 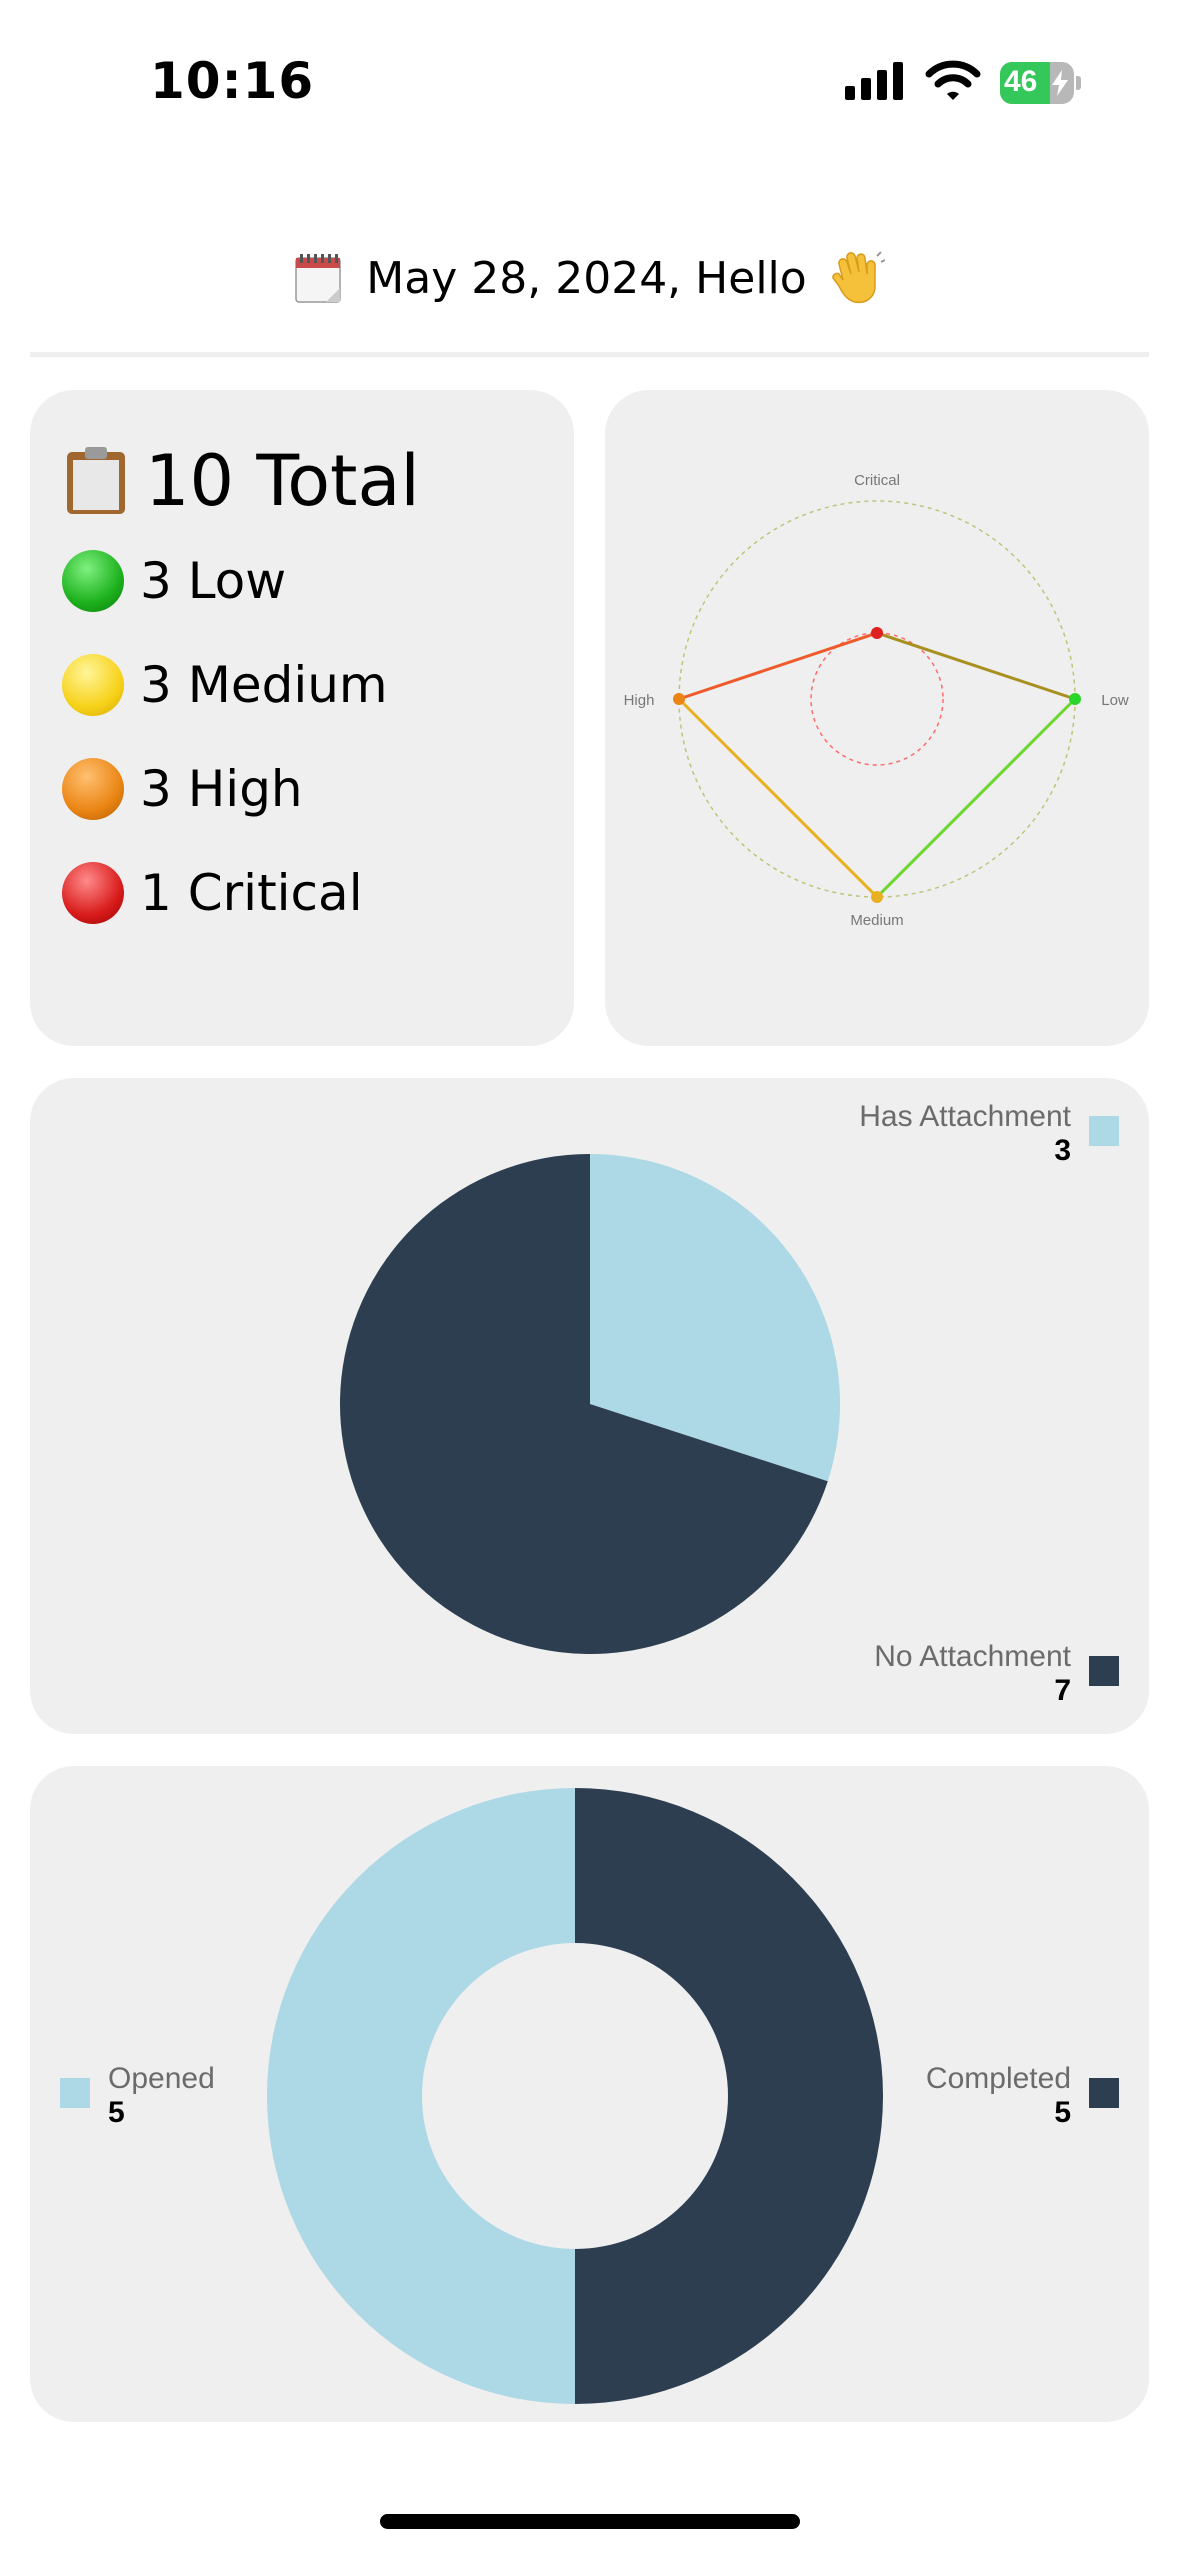 What do you see at coordinates (1104, 1671) in the screenshot?
I see `legend-no-attachment-swatch` at bounding box center [1104, 1671].